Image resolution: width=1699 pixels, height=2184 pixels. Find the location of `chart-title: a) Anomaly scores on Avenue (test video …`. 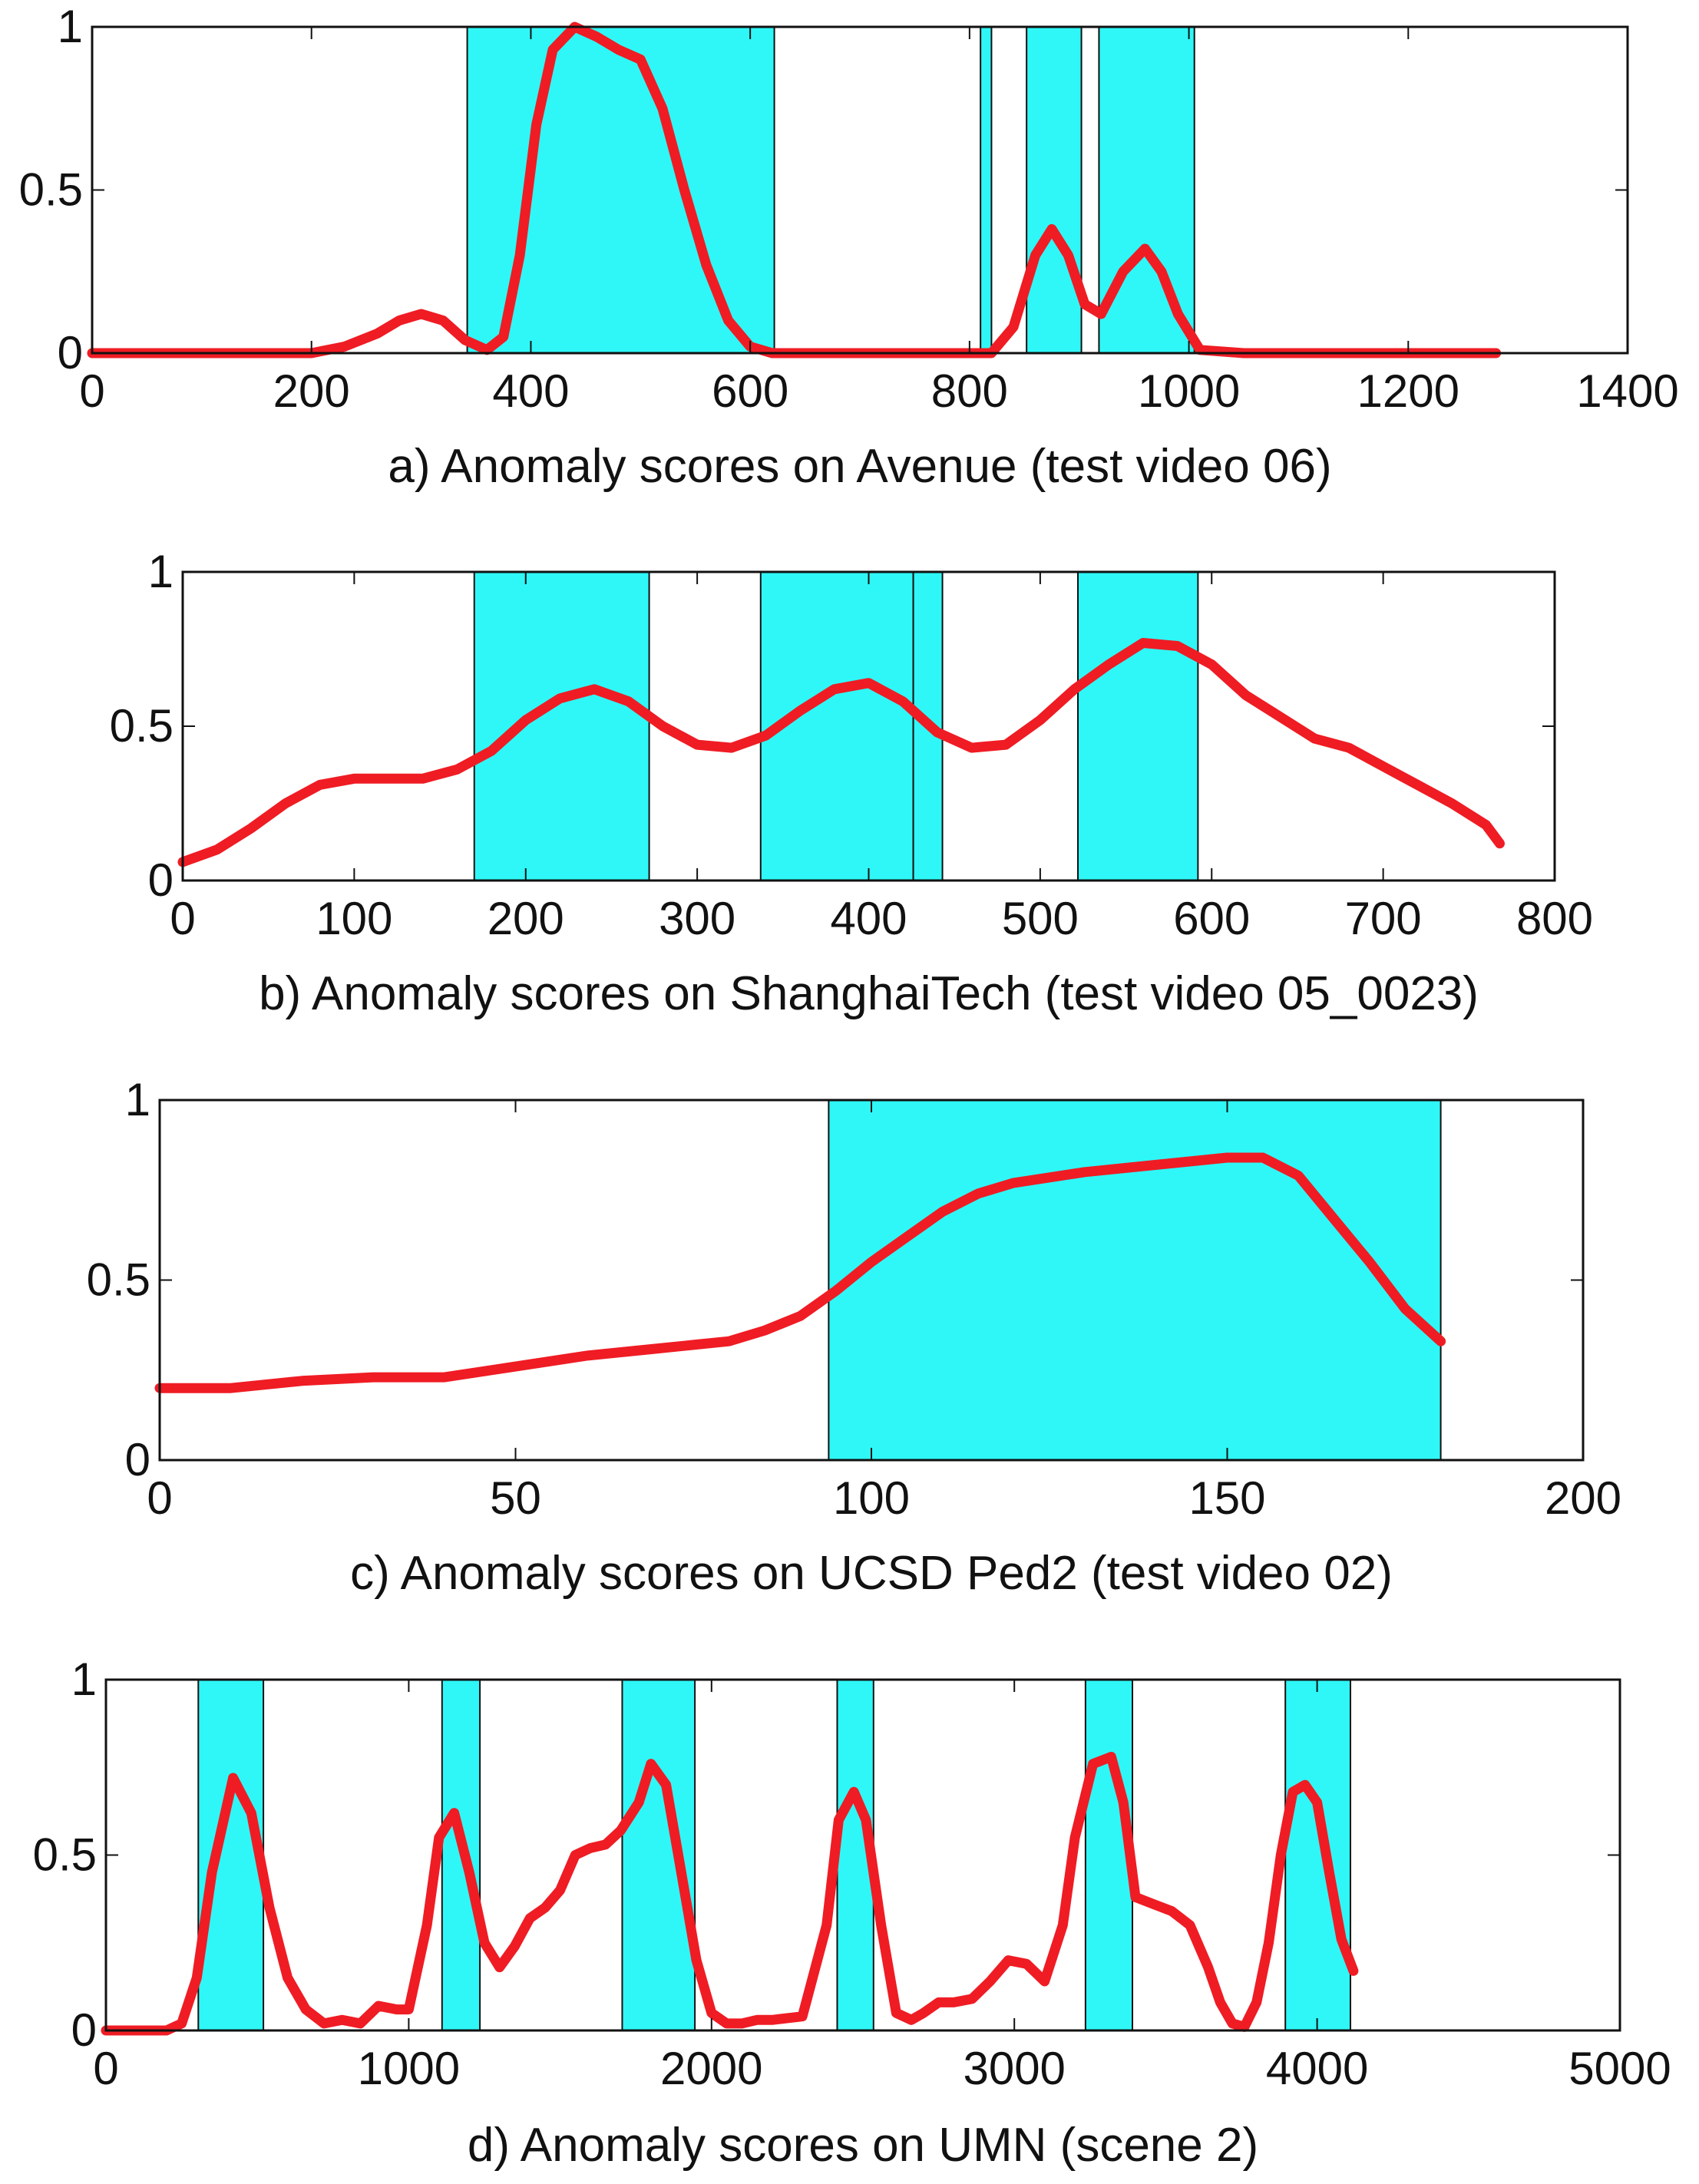

chart-title: a) Anomaly scores on Avenue (test video … is located at coordinates (859, 466).